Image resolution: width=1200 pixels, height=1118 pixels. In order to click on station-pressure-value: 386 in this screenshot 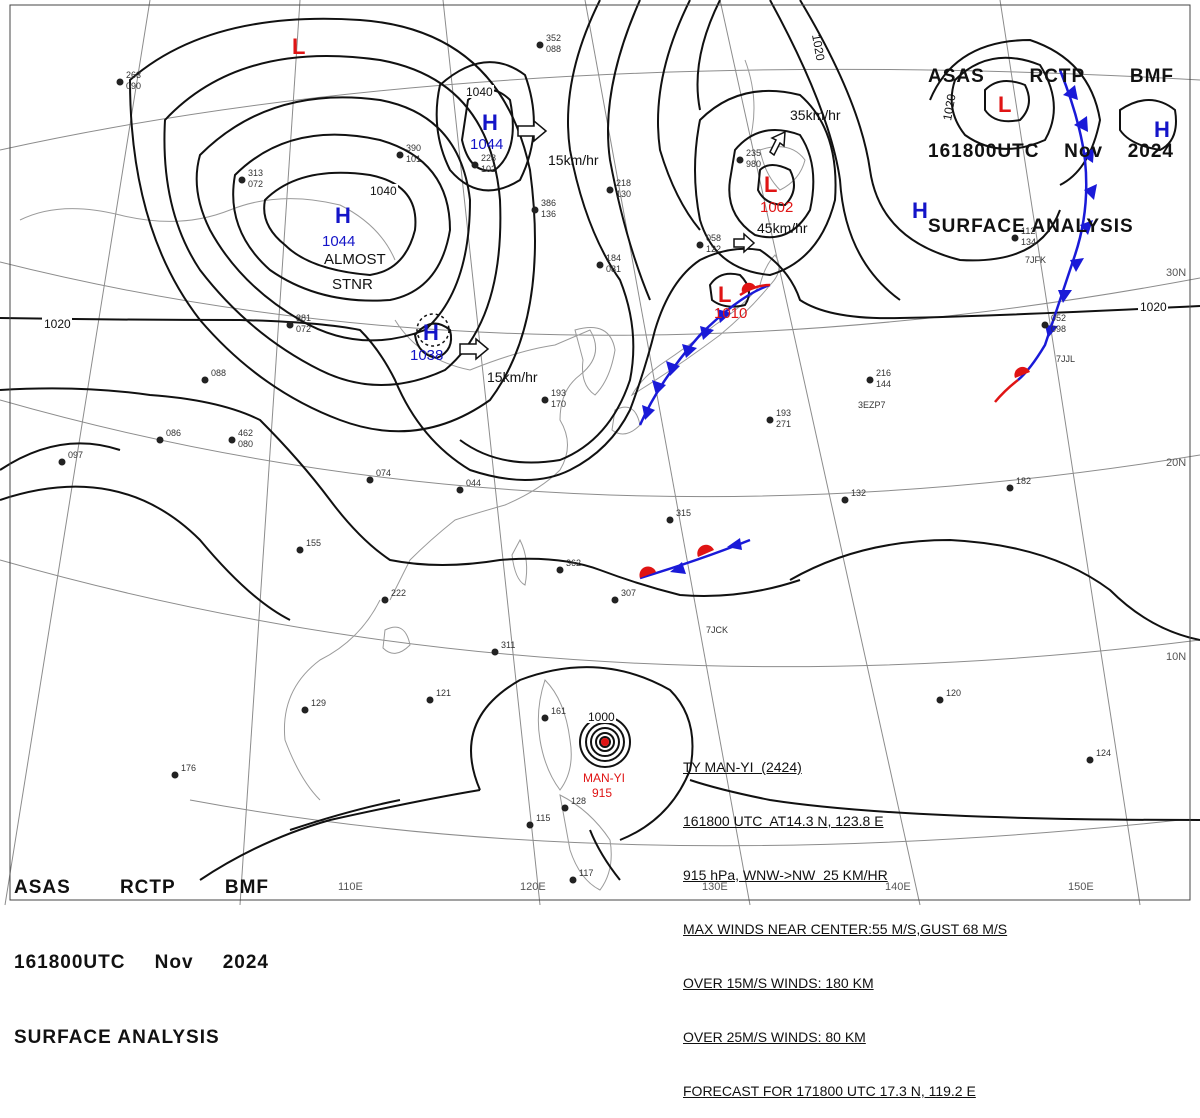, I will do `click(548, 203)`.